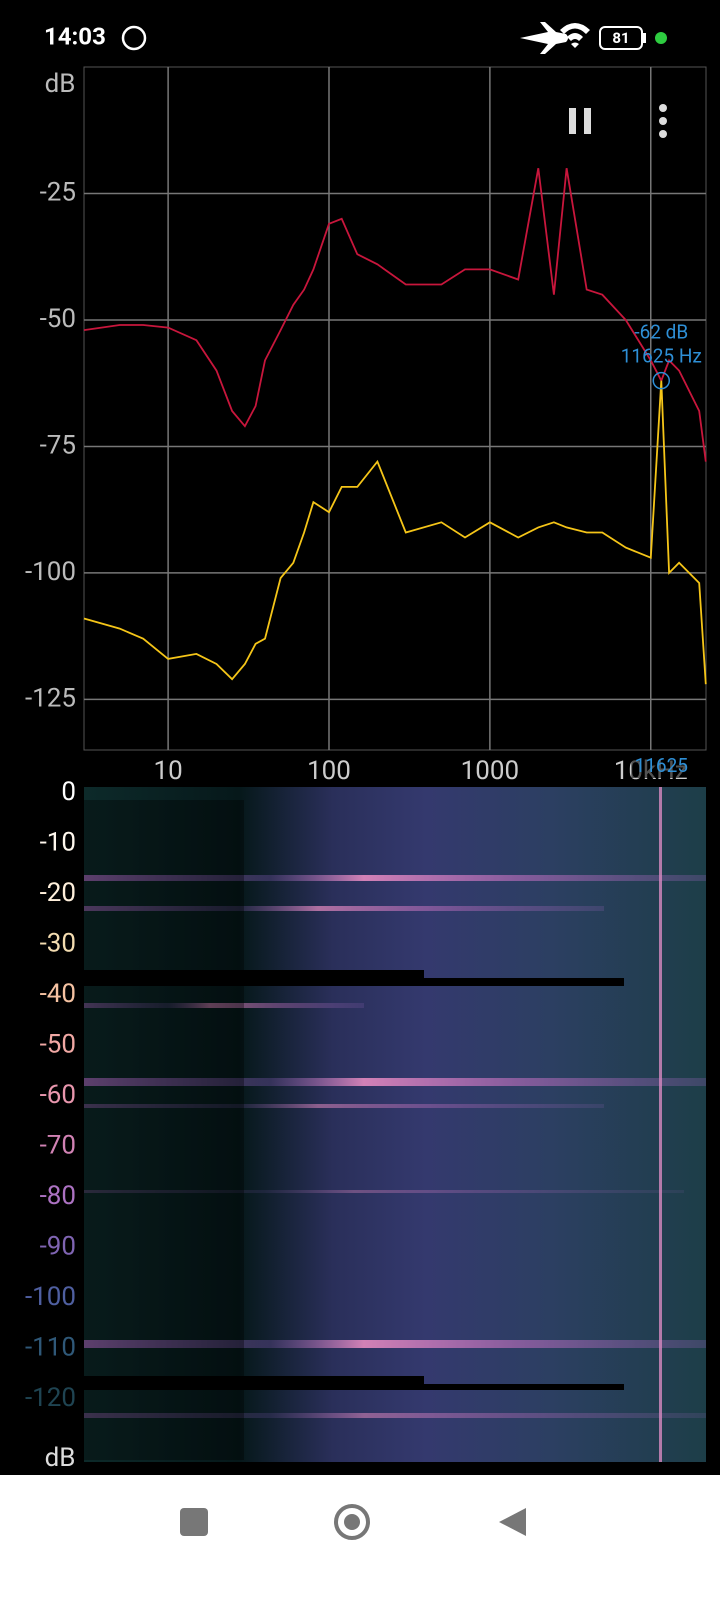 The image size is (720, 1600). Describe the element at coordinates (68, 792) in the screenshot. I see `scale-tick-label: 0` at that location.